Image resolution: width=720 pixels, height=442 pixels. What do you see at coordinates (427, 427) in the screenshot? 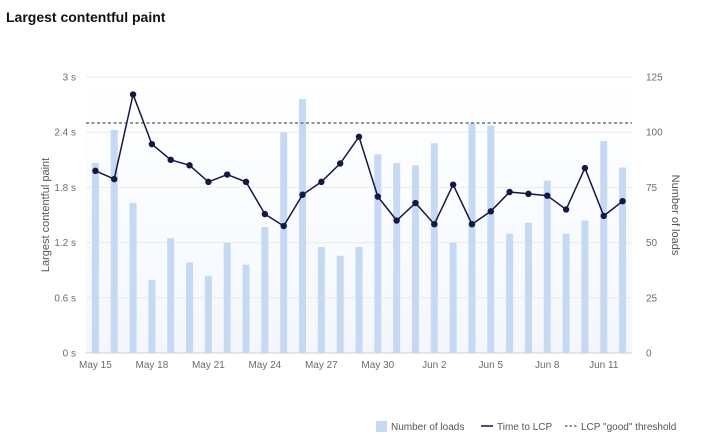
I see `legend-label-loads: Number of loads` at bounding box center [427, 427].